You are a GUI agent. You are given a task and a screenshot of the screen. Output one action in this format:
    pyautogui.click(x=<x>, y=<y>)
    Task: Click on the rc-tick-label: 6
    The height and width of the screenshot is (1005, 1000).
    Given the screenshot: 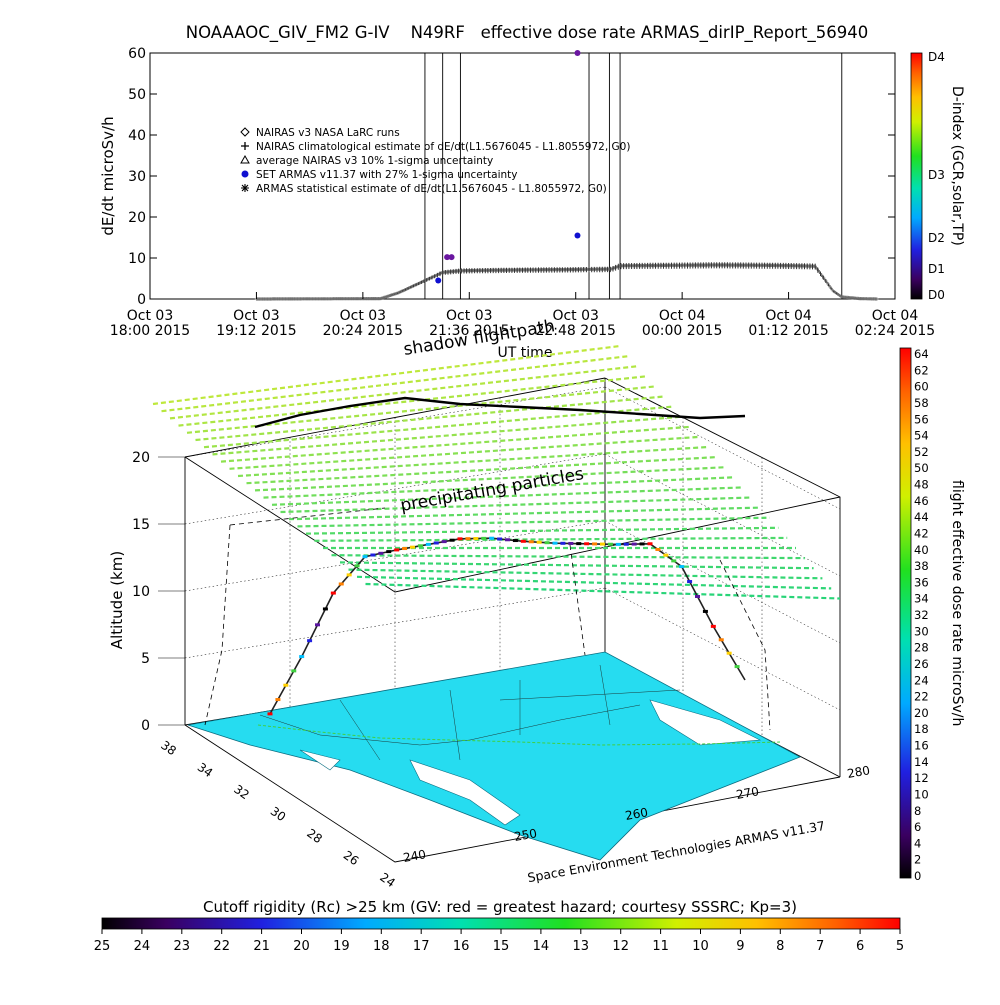 What is the action you would take?
    pyautogui.click(x=860, y=946)
    